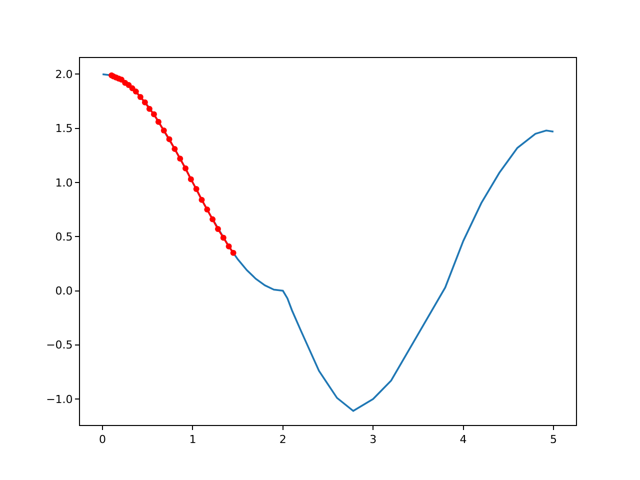  Describe the element at coordinates (192, 439) in the screenshot. I see `x-tick-label: 1` at that location.